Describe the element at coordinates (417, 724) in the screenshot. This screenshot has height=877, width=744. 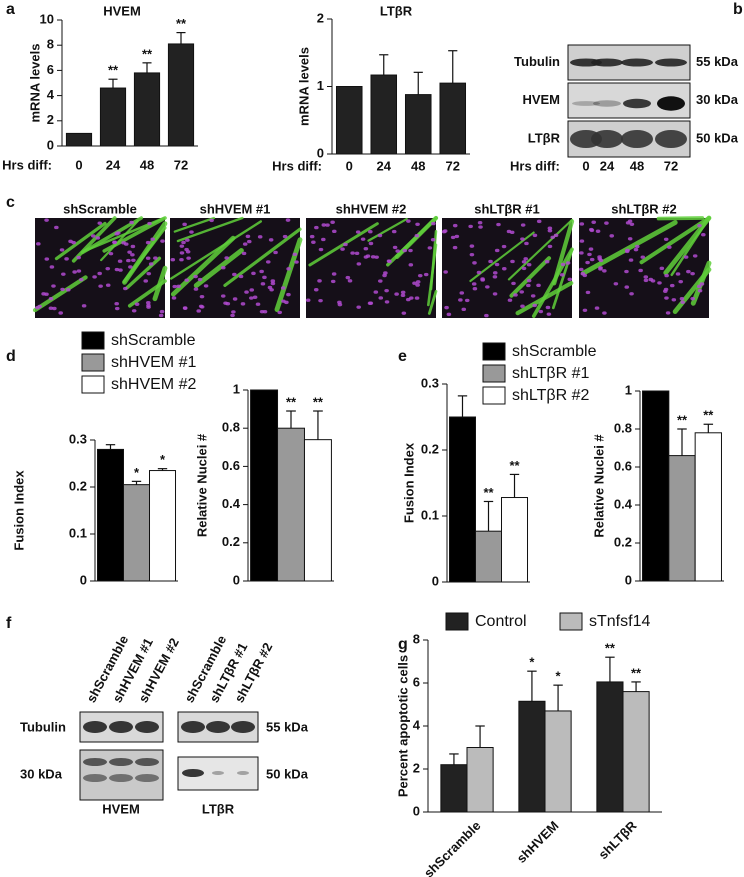
I see `y-tick-label: 4` at that location.